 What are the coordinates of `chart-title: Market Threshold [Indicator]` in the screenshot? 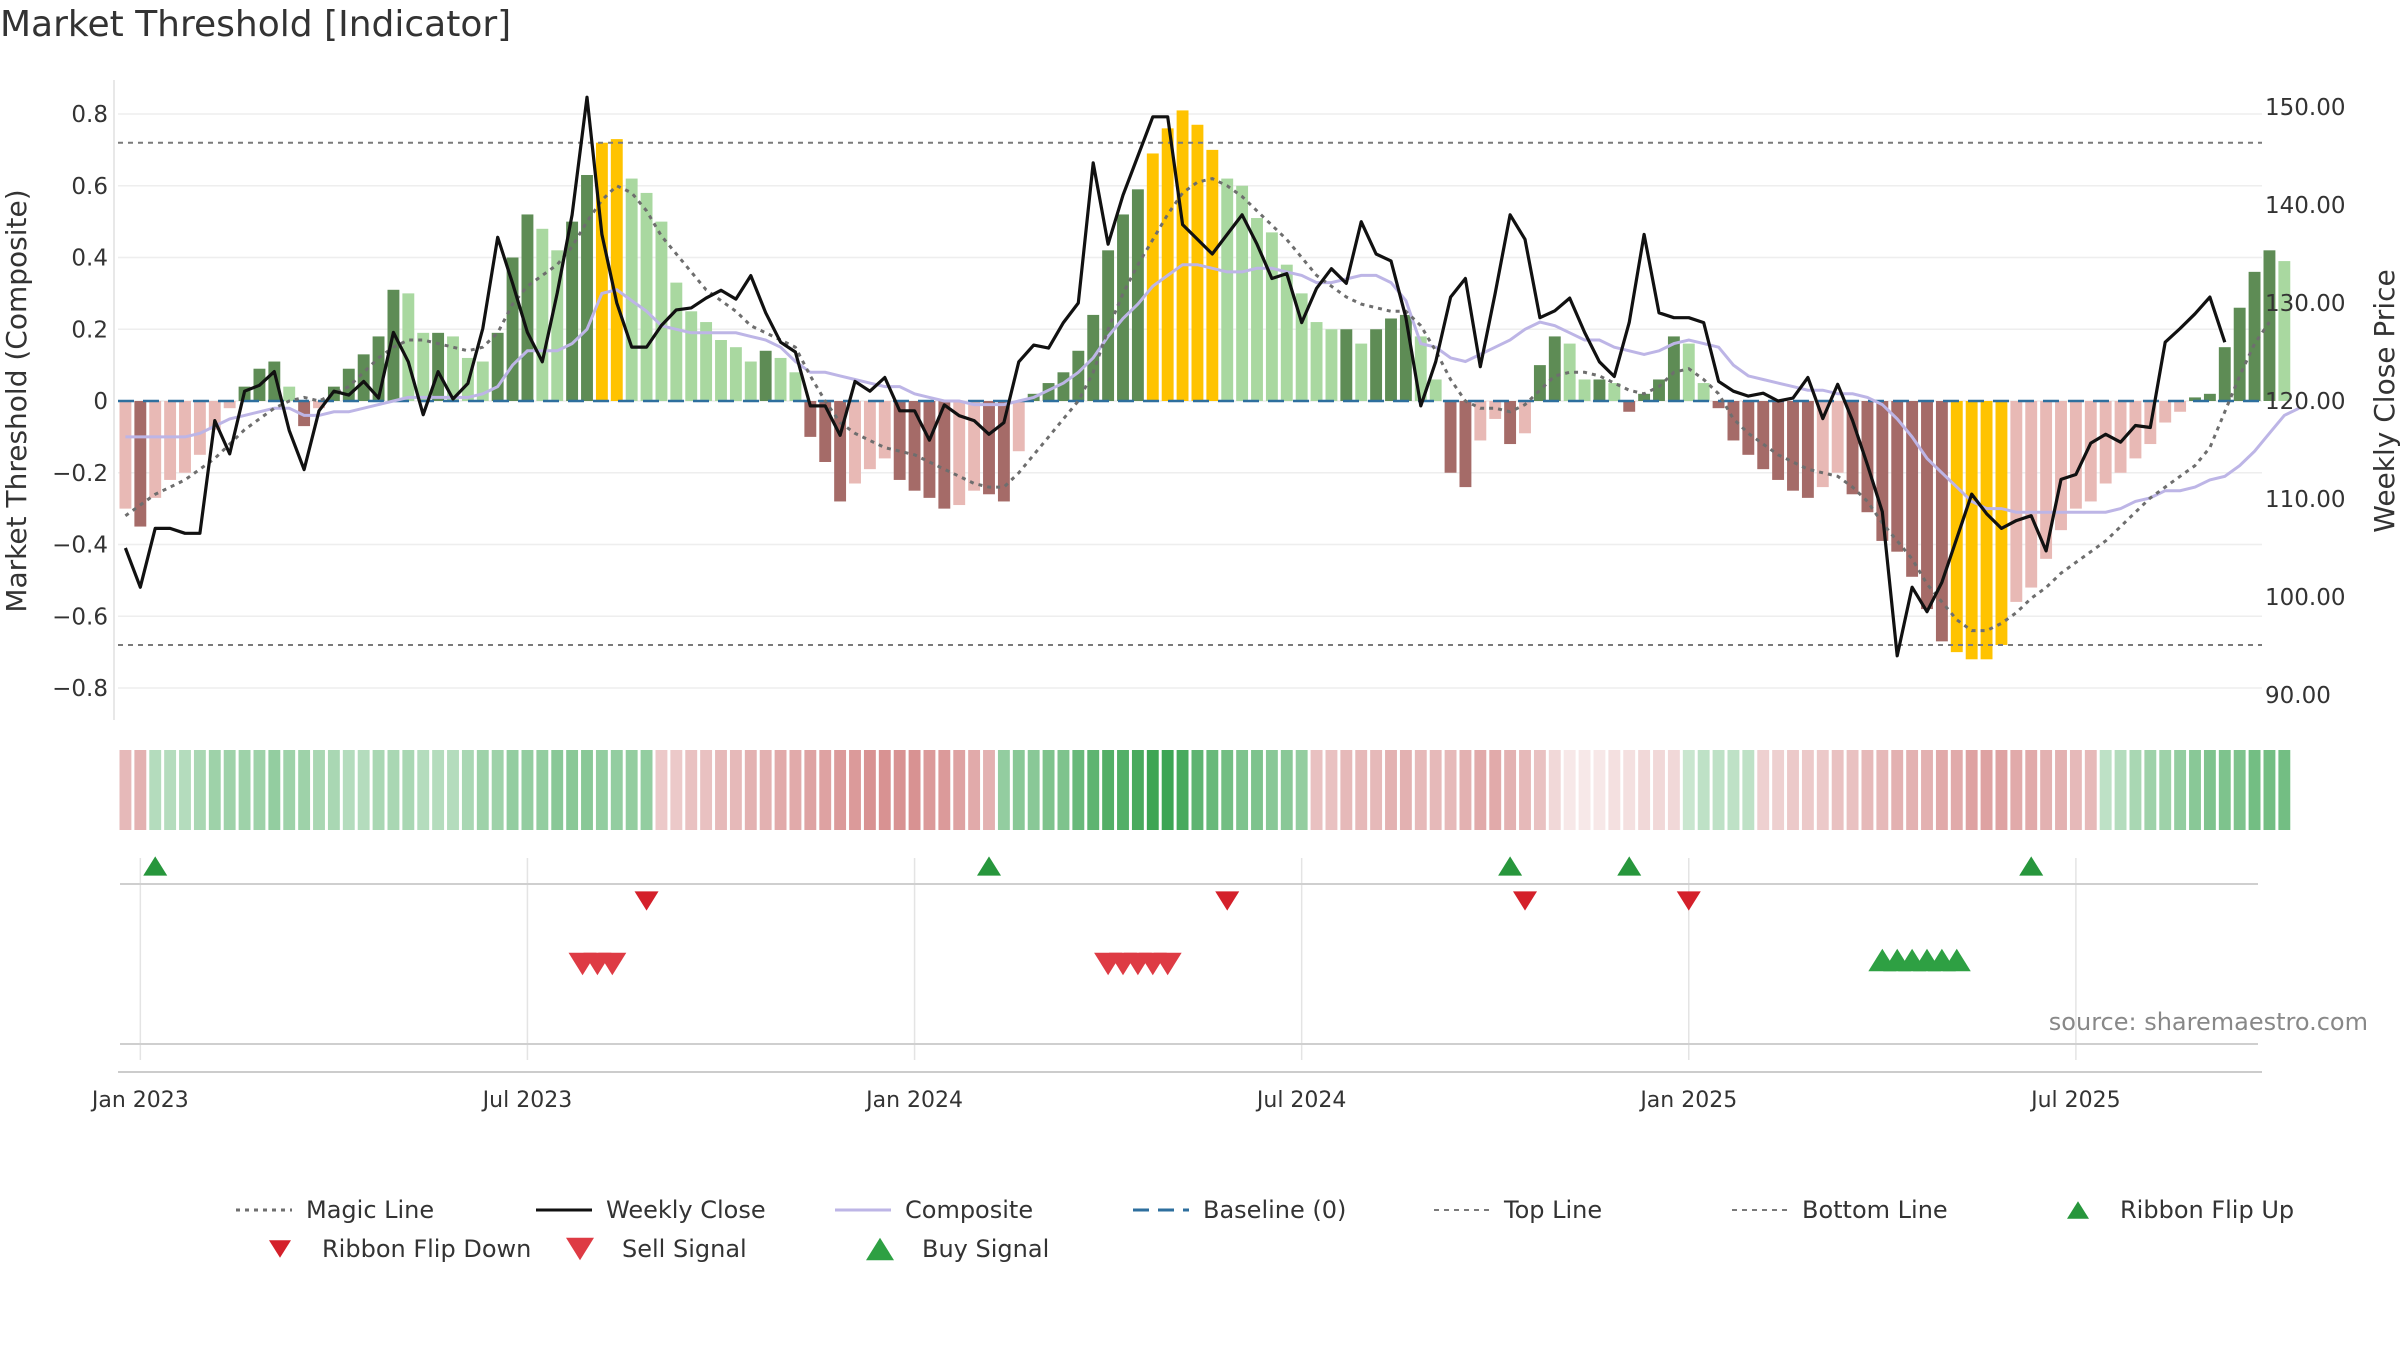 It's located at (256, 24).